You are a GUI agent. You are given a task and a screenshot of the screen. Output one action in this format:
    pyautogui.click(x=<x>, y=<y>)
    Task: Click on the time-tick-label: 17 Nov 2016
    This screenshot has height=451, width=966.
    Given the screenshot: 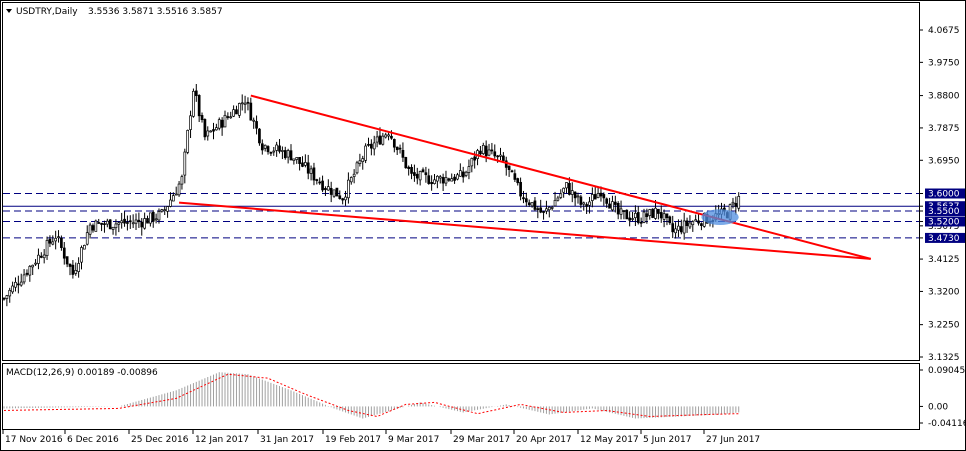 What is the action you would take?
    pyautogui.click(x=34, y=440)
    